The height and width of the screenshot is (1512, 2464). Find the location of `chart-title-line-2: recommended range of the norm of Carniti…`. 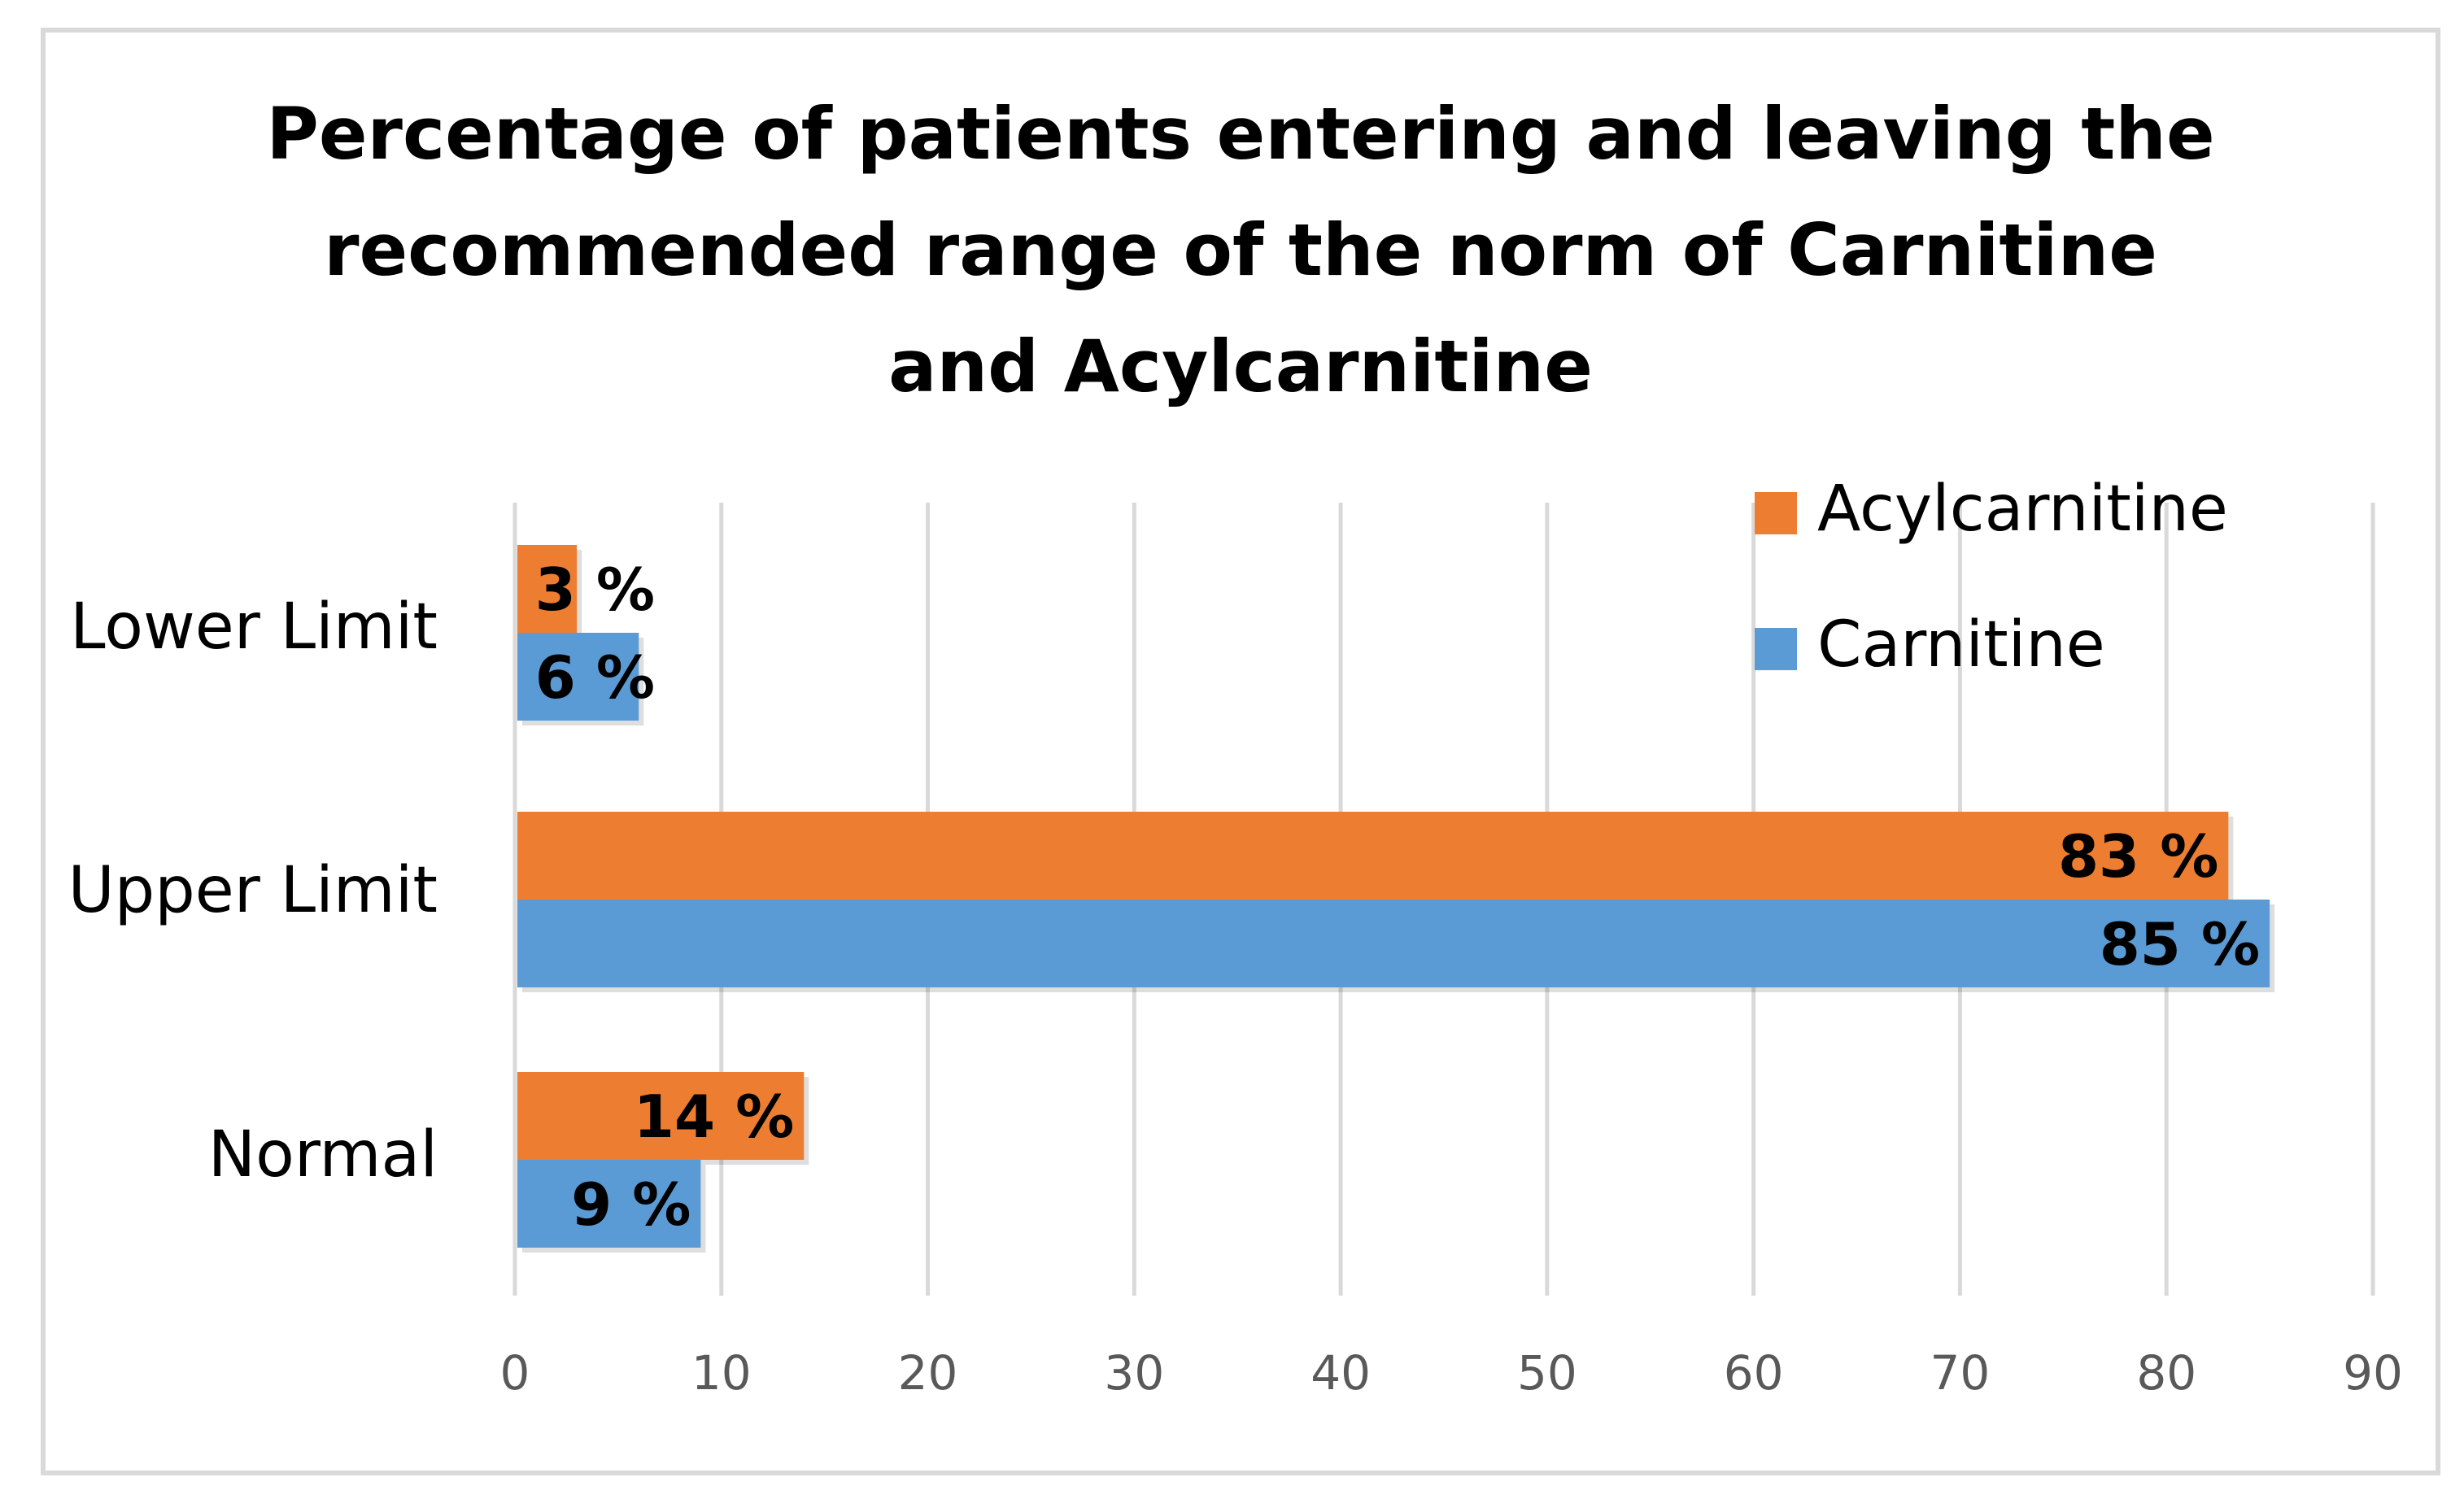

chart-title-line-2: recommended range of the norm of Carniti… is located at coordinates (1240, 250).